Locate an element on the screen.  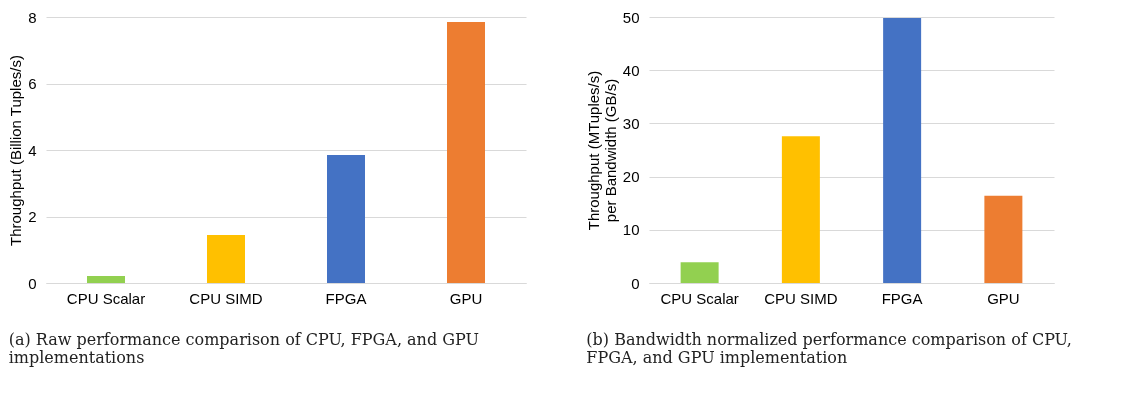
y-tick-label: 10 is located at coordinates (631, 230).